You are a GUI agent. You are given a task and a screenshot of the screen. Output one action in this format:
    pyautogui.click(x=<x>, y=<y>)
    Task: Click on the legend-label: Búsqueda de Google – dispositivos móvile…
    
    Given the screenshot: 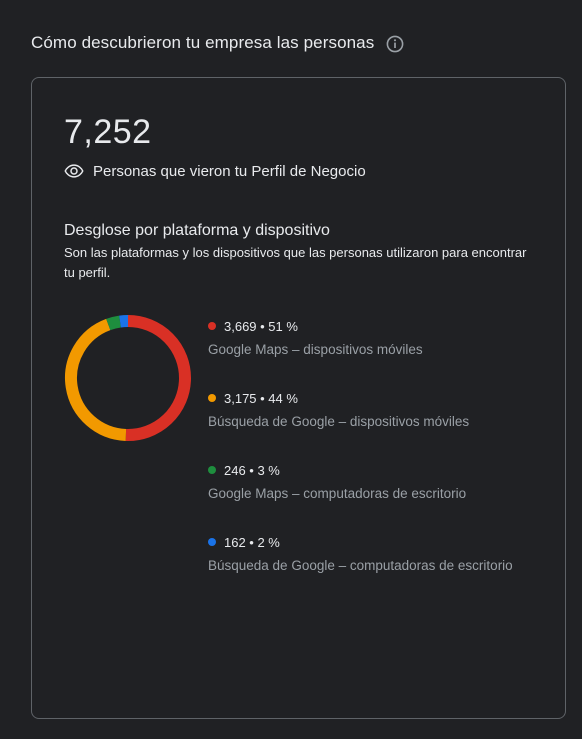 What is the action you would take?
    pyautogui.click(x=339, y=421)
    